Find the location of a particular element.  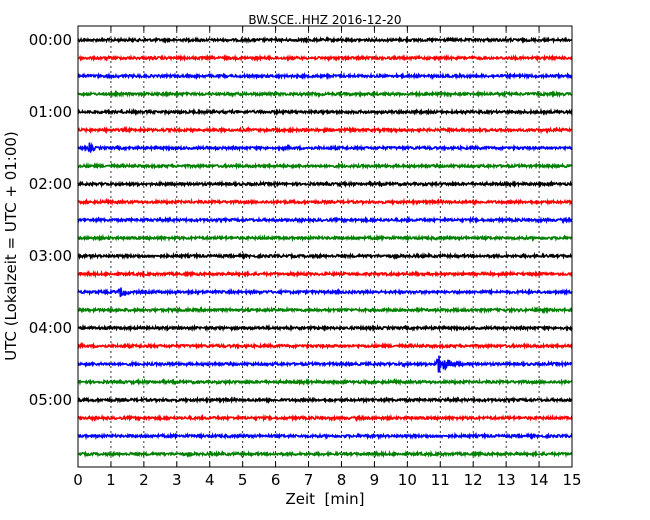

x-tick-label: 5 is located at coordinates (243, 480).